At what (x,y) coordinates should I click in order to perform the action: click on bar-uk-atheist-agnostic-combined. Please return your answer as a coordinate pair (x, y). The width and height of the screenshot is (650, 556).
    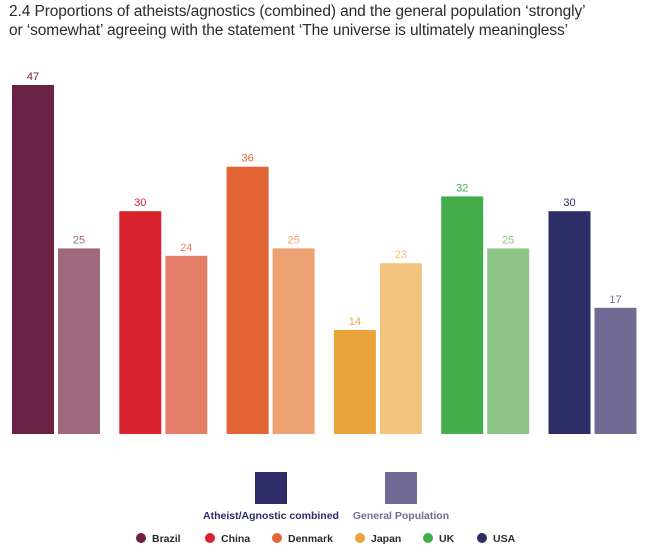
    Looking at the image, I should click on (462, 315).